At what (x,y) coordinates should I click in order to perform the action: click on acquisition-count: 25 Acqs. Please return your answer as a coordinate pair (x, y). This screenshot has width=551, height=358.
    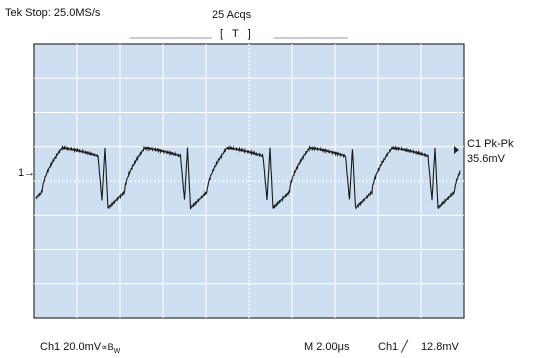
    Looking at the image, I should click on (232, 15).